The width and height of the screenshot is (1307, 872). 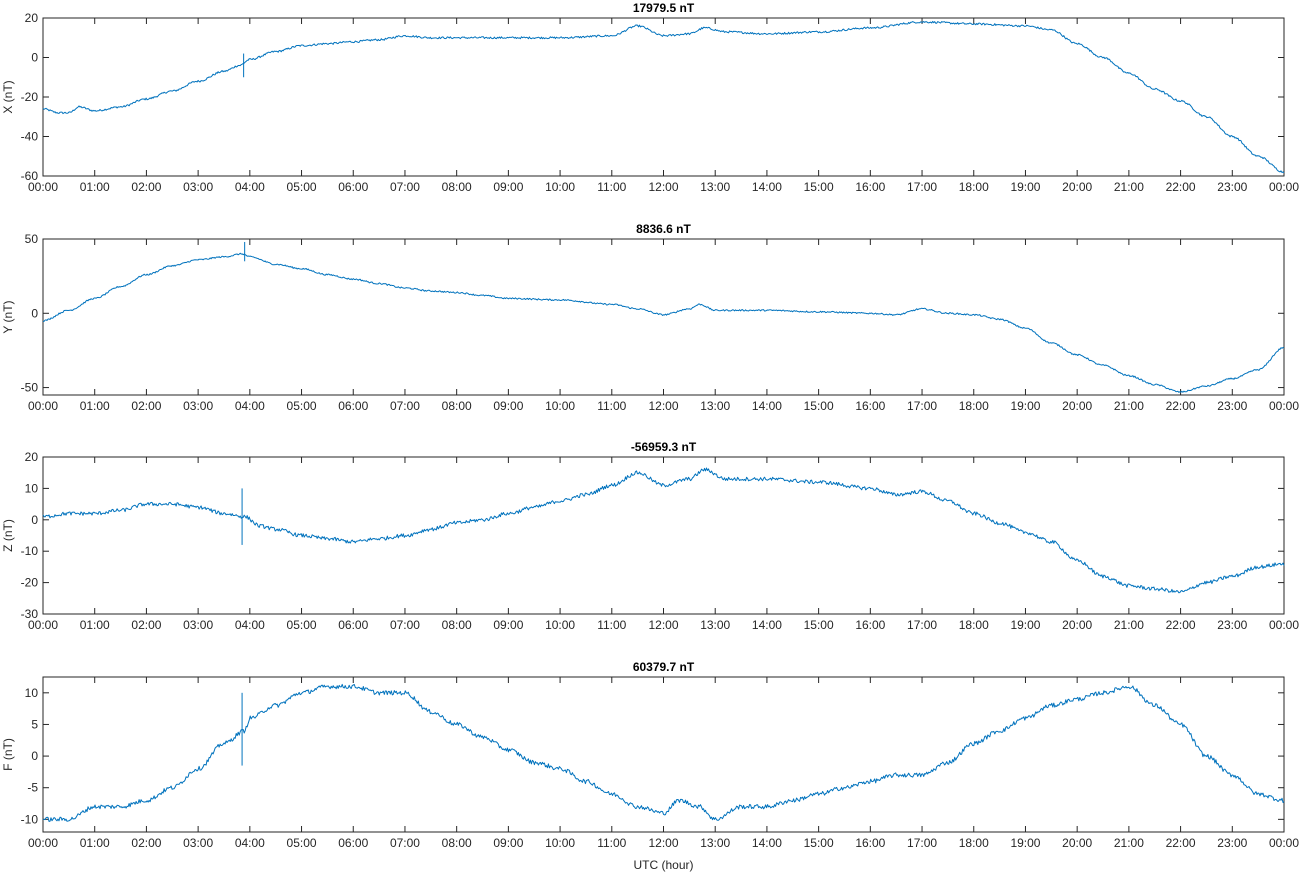 I want to click on y-tick-label: -60, so click(x=30, y=176).